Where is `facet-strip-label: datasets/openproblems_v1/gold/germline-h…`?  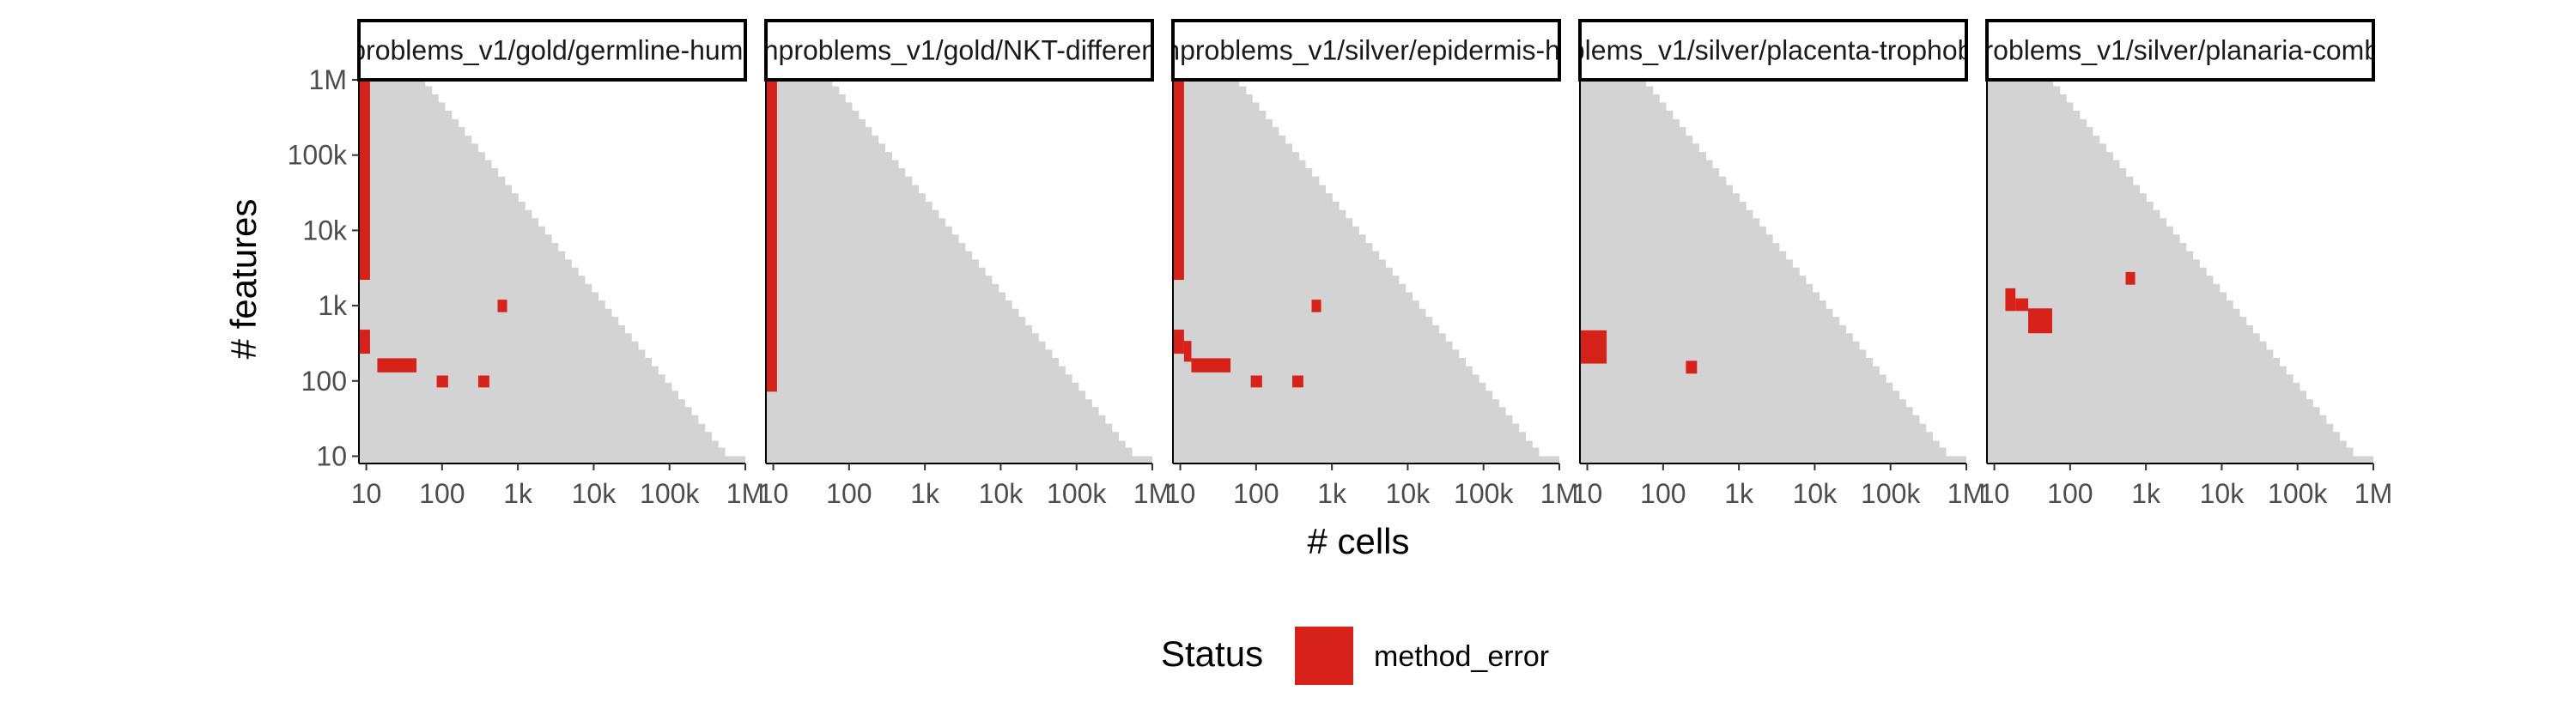
facet-strip-label: datasets/openproblems_v1/gold/germline-h… is located at coordinates (552, 50).